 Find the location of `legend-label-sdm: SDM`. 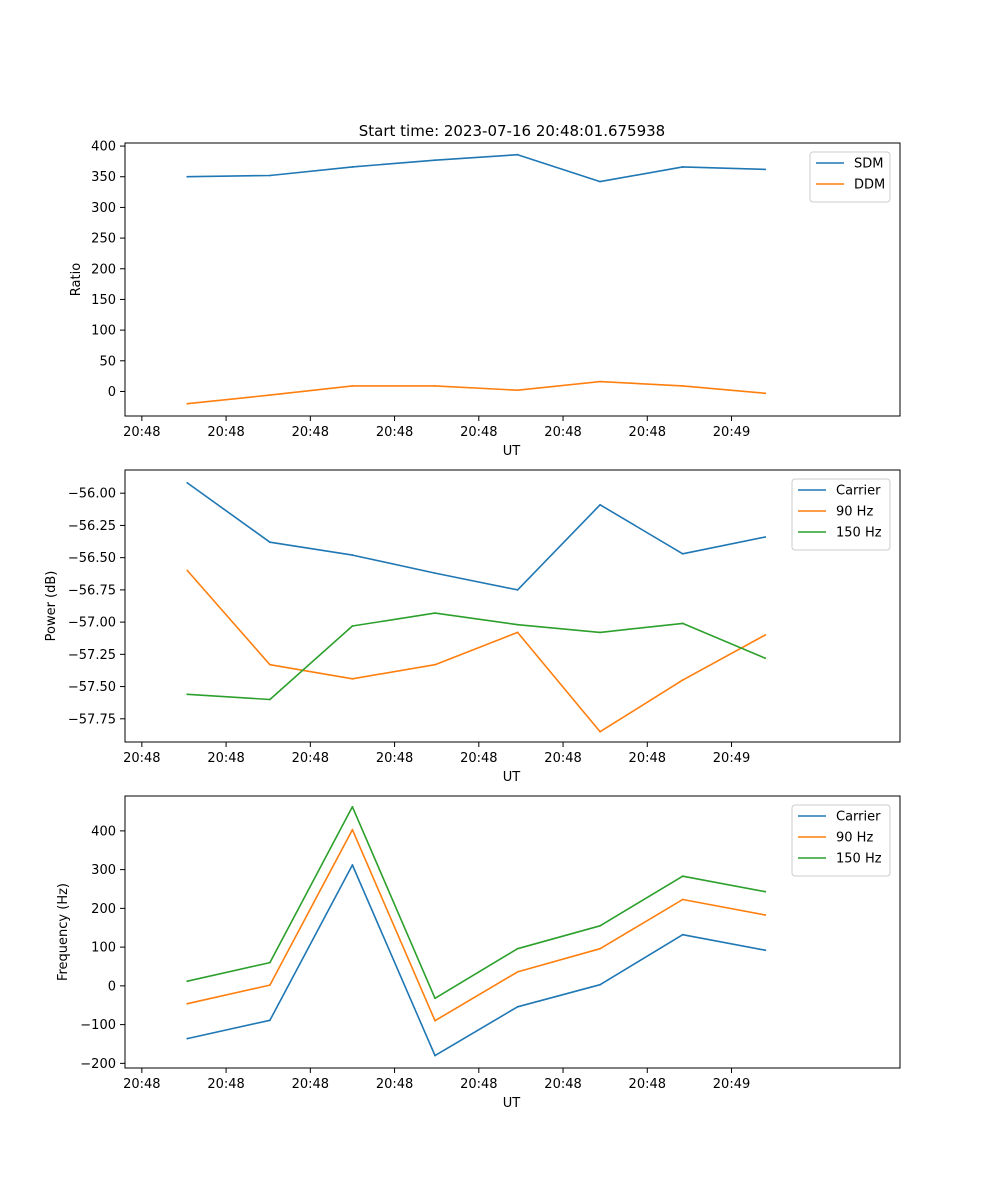

legend-label-sdm: SDM is located at coordinates (868, 164).